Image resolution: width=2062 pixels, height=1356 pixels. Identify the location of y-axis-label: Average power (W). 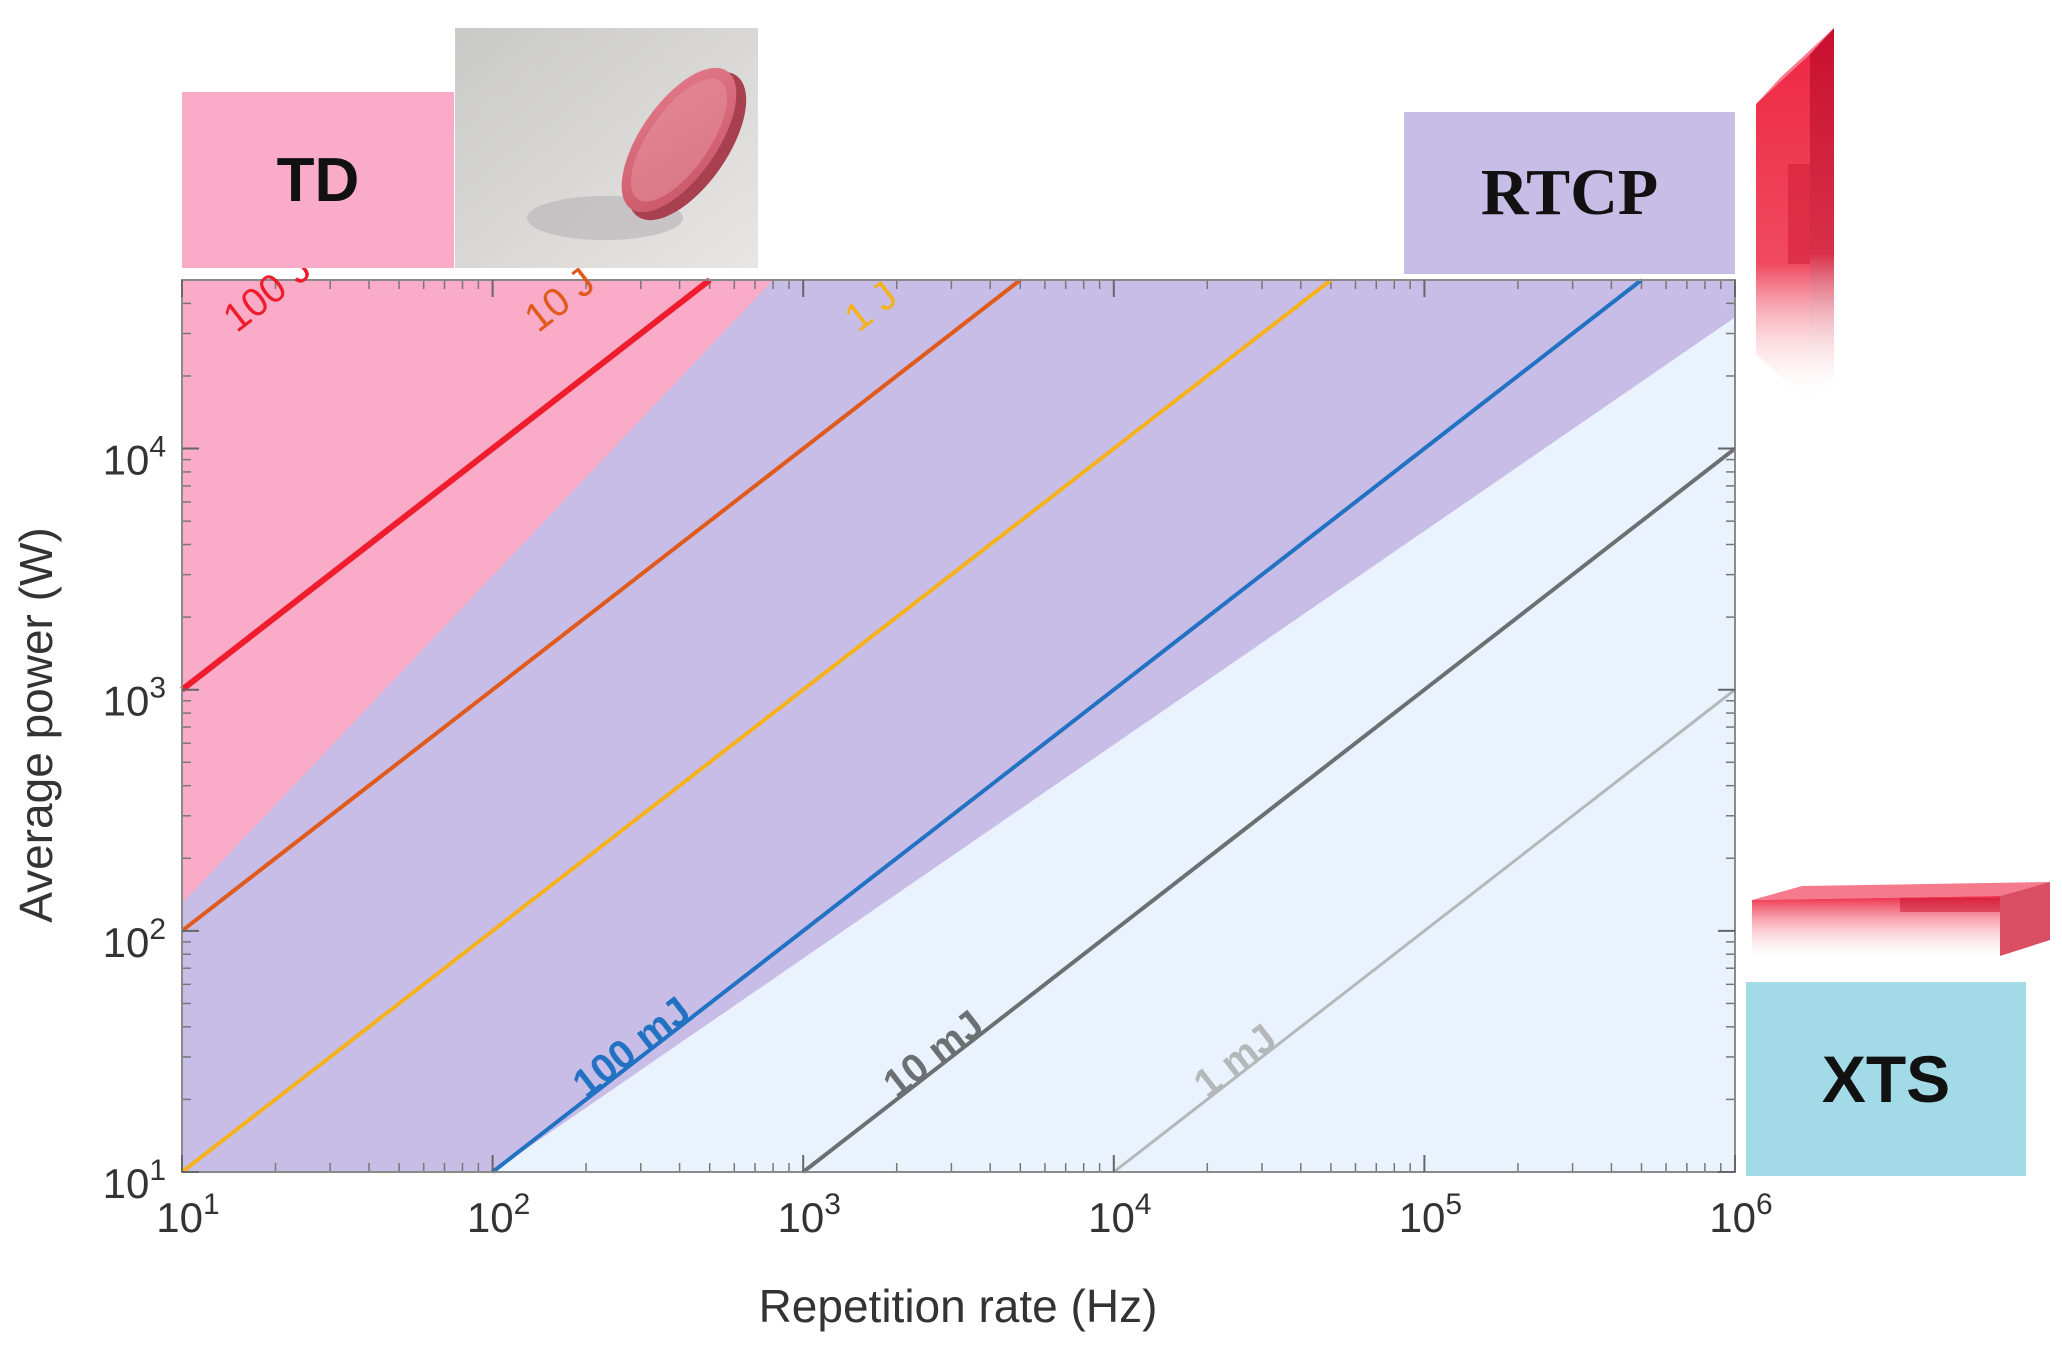
(36, 724).